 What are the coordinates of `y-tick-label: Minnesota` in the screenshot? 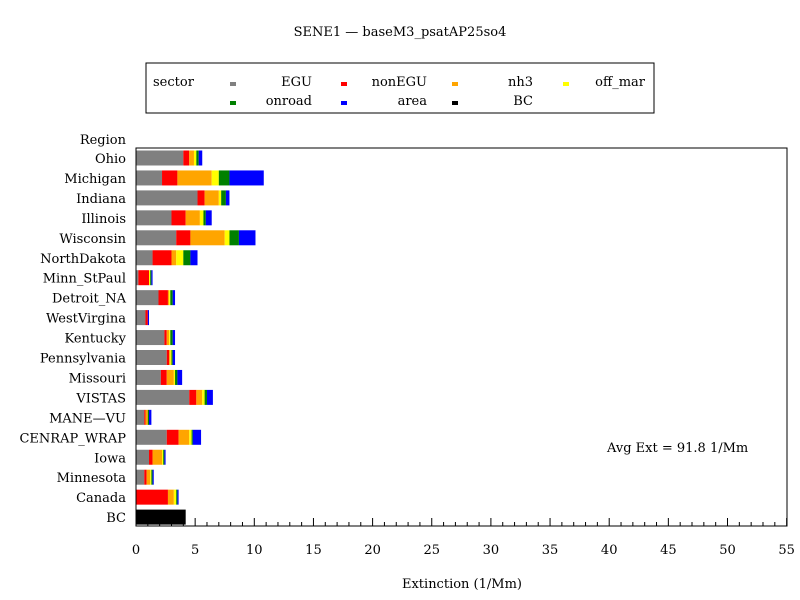 It's located at (92, 478).